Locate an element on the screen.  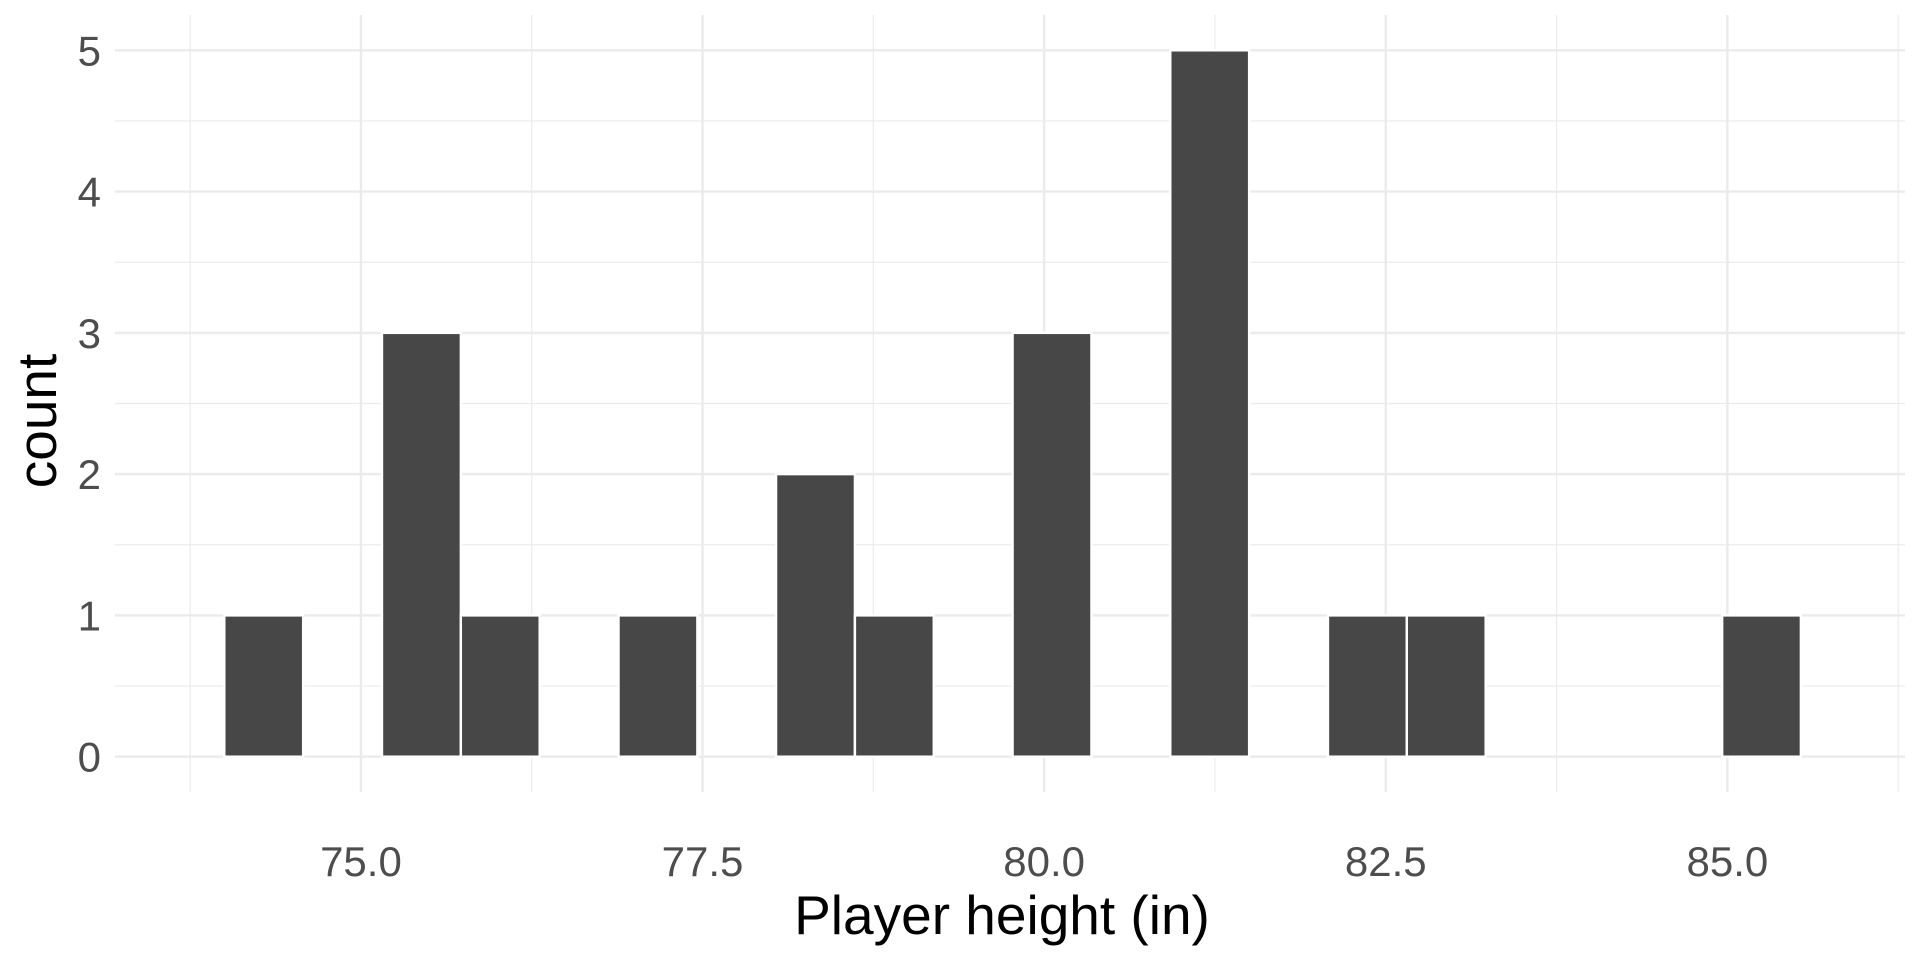
y-axis-tick-labels: 0 1 2 3 4 5 is located at coordinates (89, 403).